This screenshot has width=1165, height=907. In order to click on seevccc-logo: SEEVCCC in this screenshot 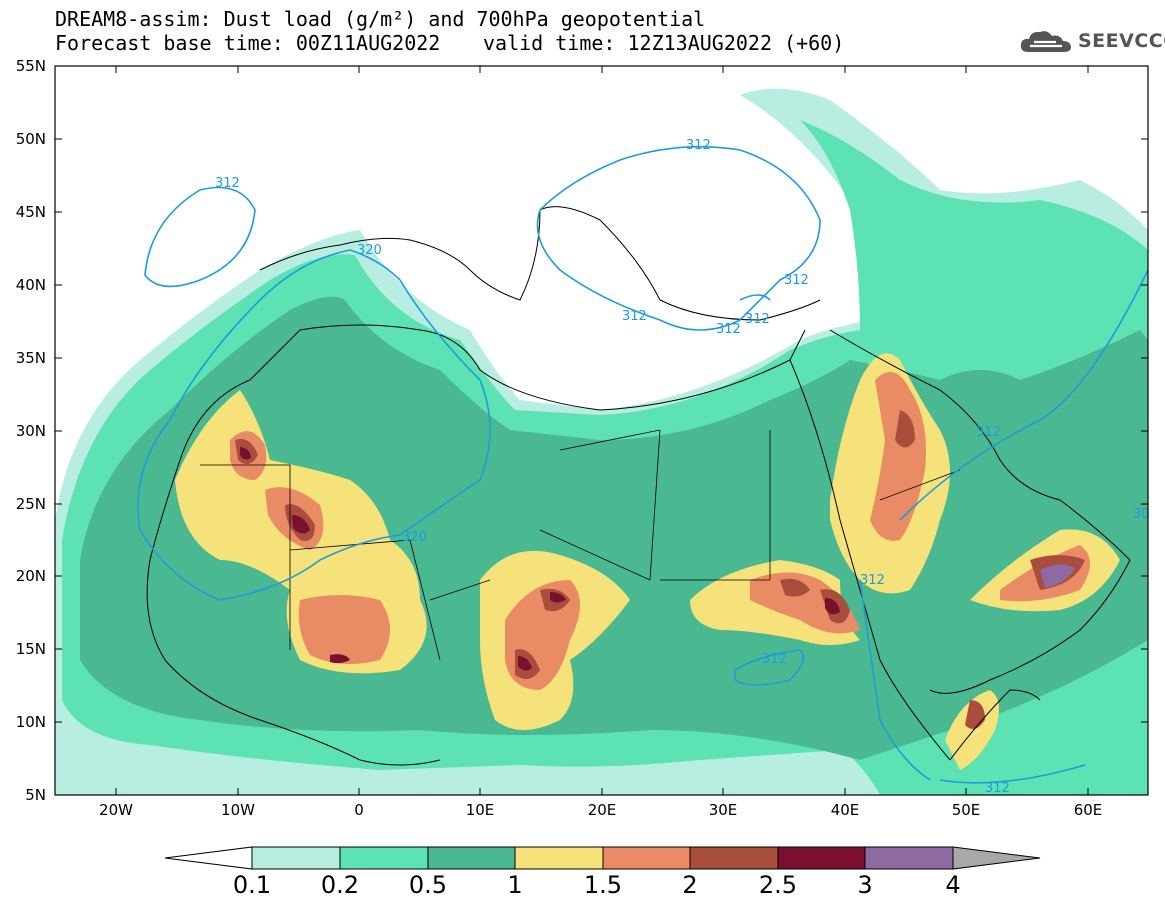, I will do `click(1091, 41)`.